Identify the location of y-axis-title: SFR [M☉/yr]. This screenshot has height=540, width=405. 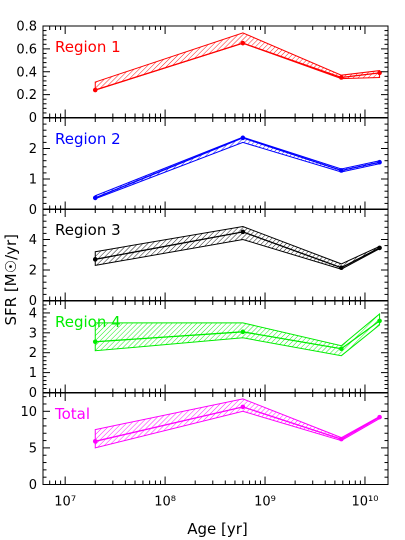
(11, 280).